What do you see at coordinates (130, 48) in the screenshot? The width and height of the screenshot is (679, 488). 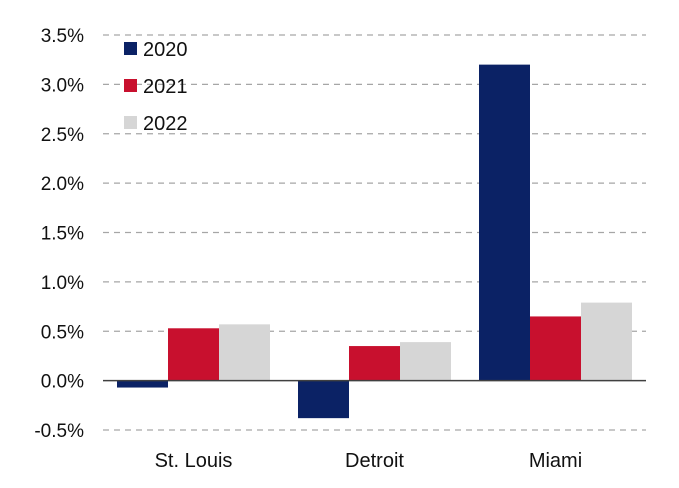 I see `legend-swatch-2020` at bounding box center [130, 48].